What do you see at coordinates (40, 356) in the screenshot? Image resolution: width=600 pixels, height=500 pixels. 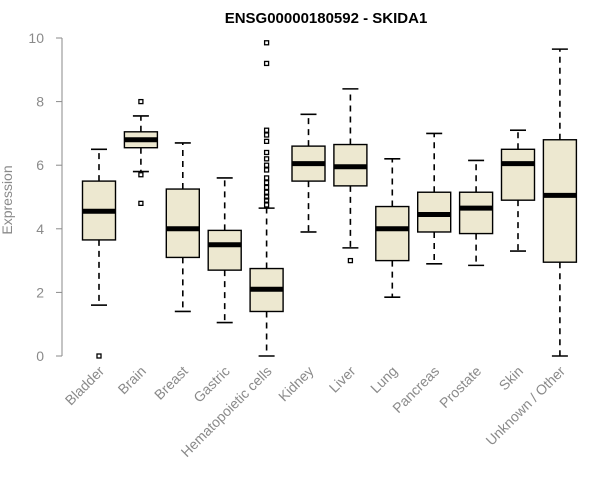 I see `y-tick-label: 0` at bounding box center [40, 356].